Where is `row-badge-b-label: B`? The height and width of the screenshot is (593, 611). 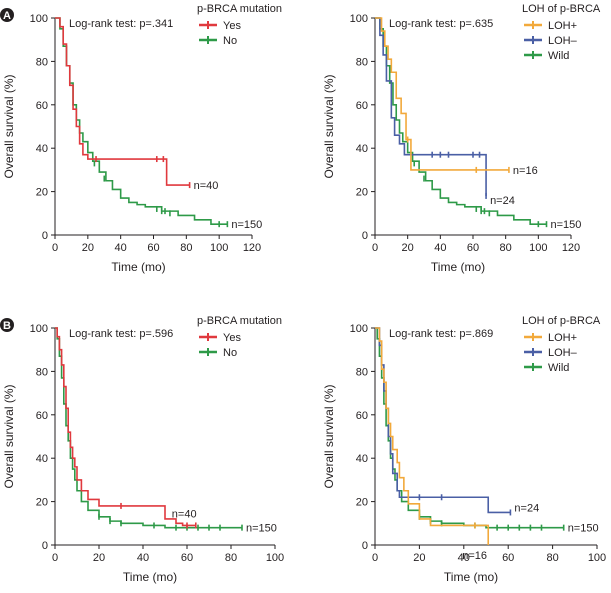
row-badge-b-label: B is located at coordinates (7, 326).